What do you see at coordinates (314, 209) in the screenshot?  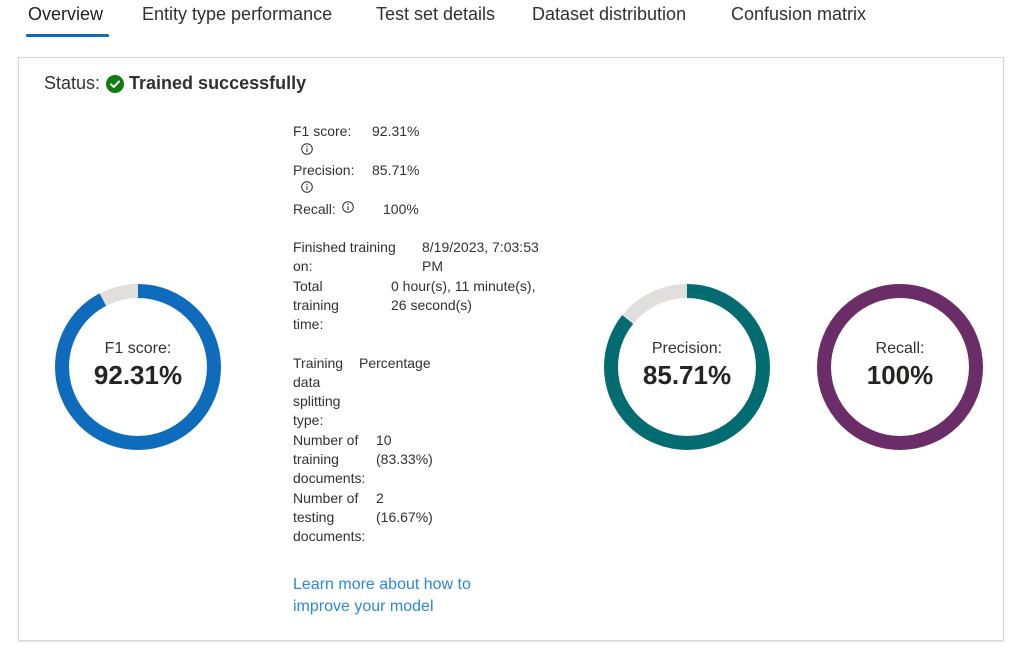 I see `recall-label: Recall:` at bounding box center [314, 209].